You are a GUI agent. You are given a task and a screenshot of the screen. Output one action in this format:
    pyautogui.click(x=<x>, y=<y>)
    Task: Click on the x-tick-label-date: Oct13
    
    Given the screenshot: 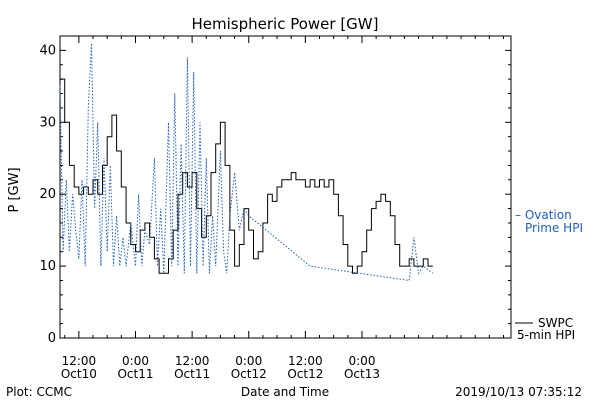 What is the action you would take?
    pyautogui.click(x=362, y=374)
    